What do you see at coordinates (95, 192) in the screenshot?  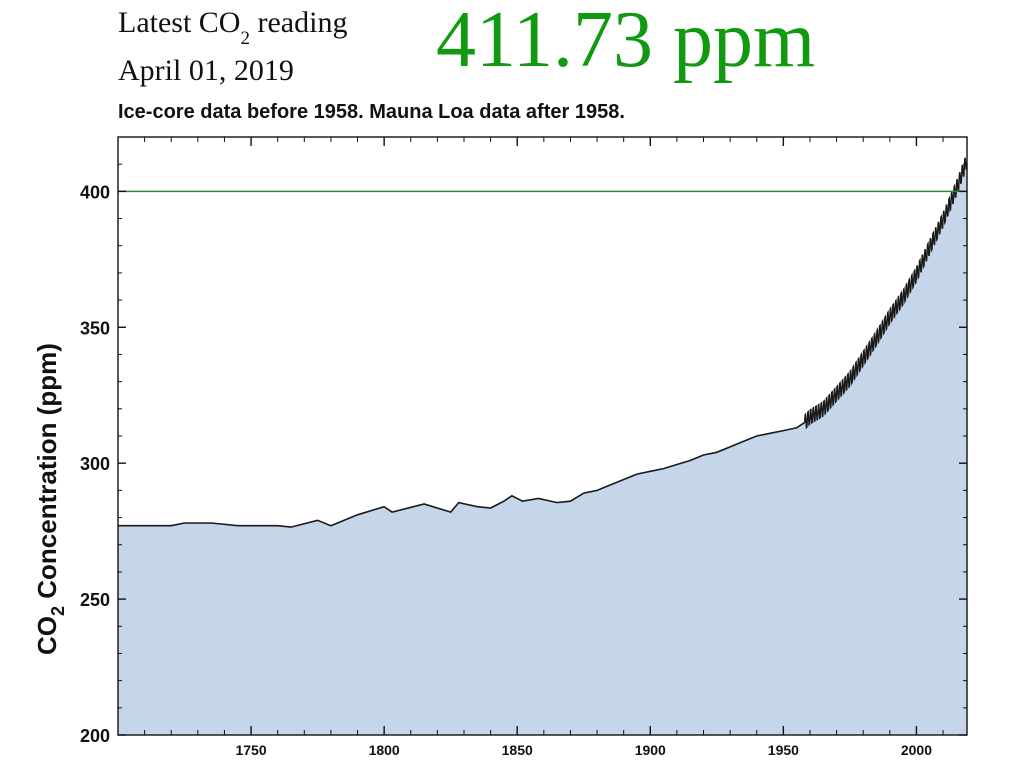 I see `y-tick-label: 400` at bounding box center [95, 192].